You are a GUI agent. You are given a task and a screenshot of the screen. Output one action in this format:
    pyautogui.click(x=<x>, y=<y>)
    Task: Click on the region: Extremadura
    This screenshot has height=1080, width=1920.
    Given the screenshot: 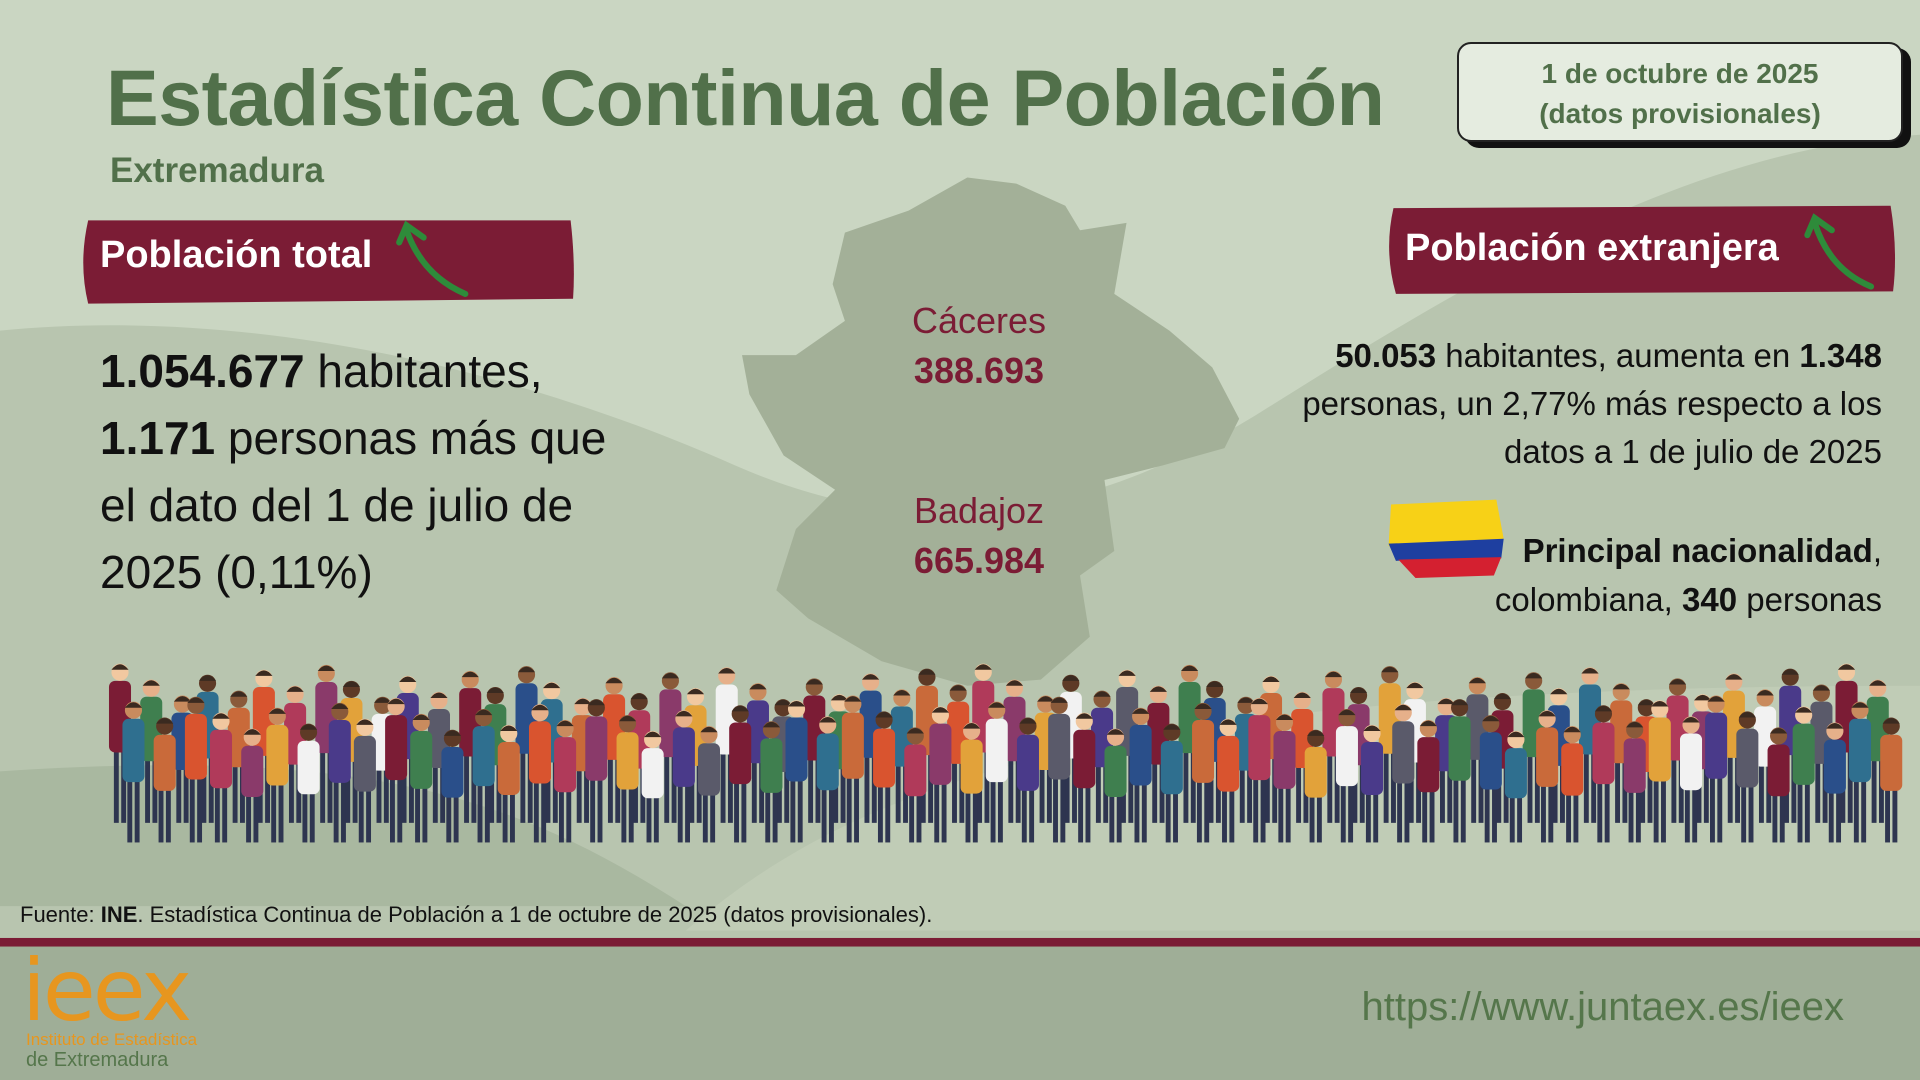 What is the action you would take?
    pyautogui.click(x=217, y=170)
    